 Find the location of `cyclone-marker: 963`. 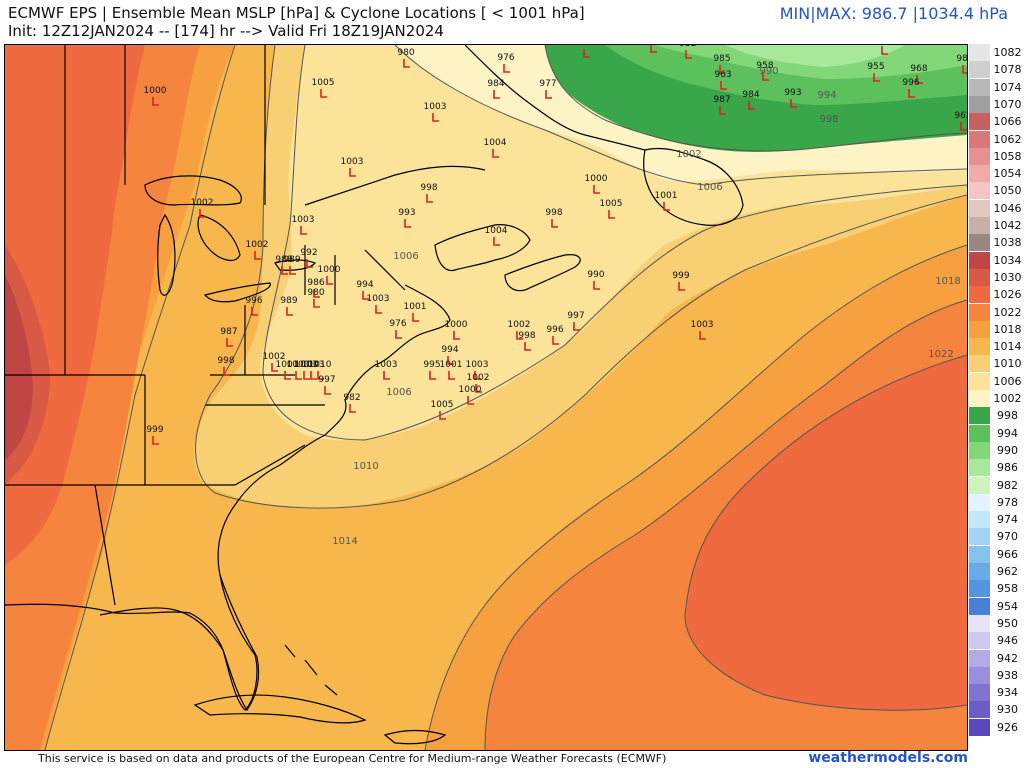

cyclone-marker: 963 is located at coordinates (723, 80).